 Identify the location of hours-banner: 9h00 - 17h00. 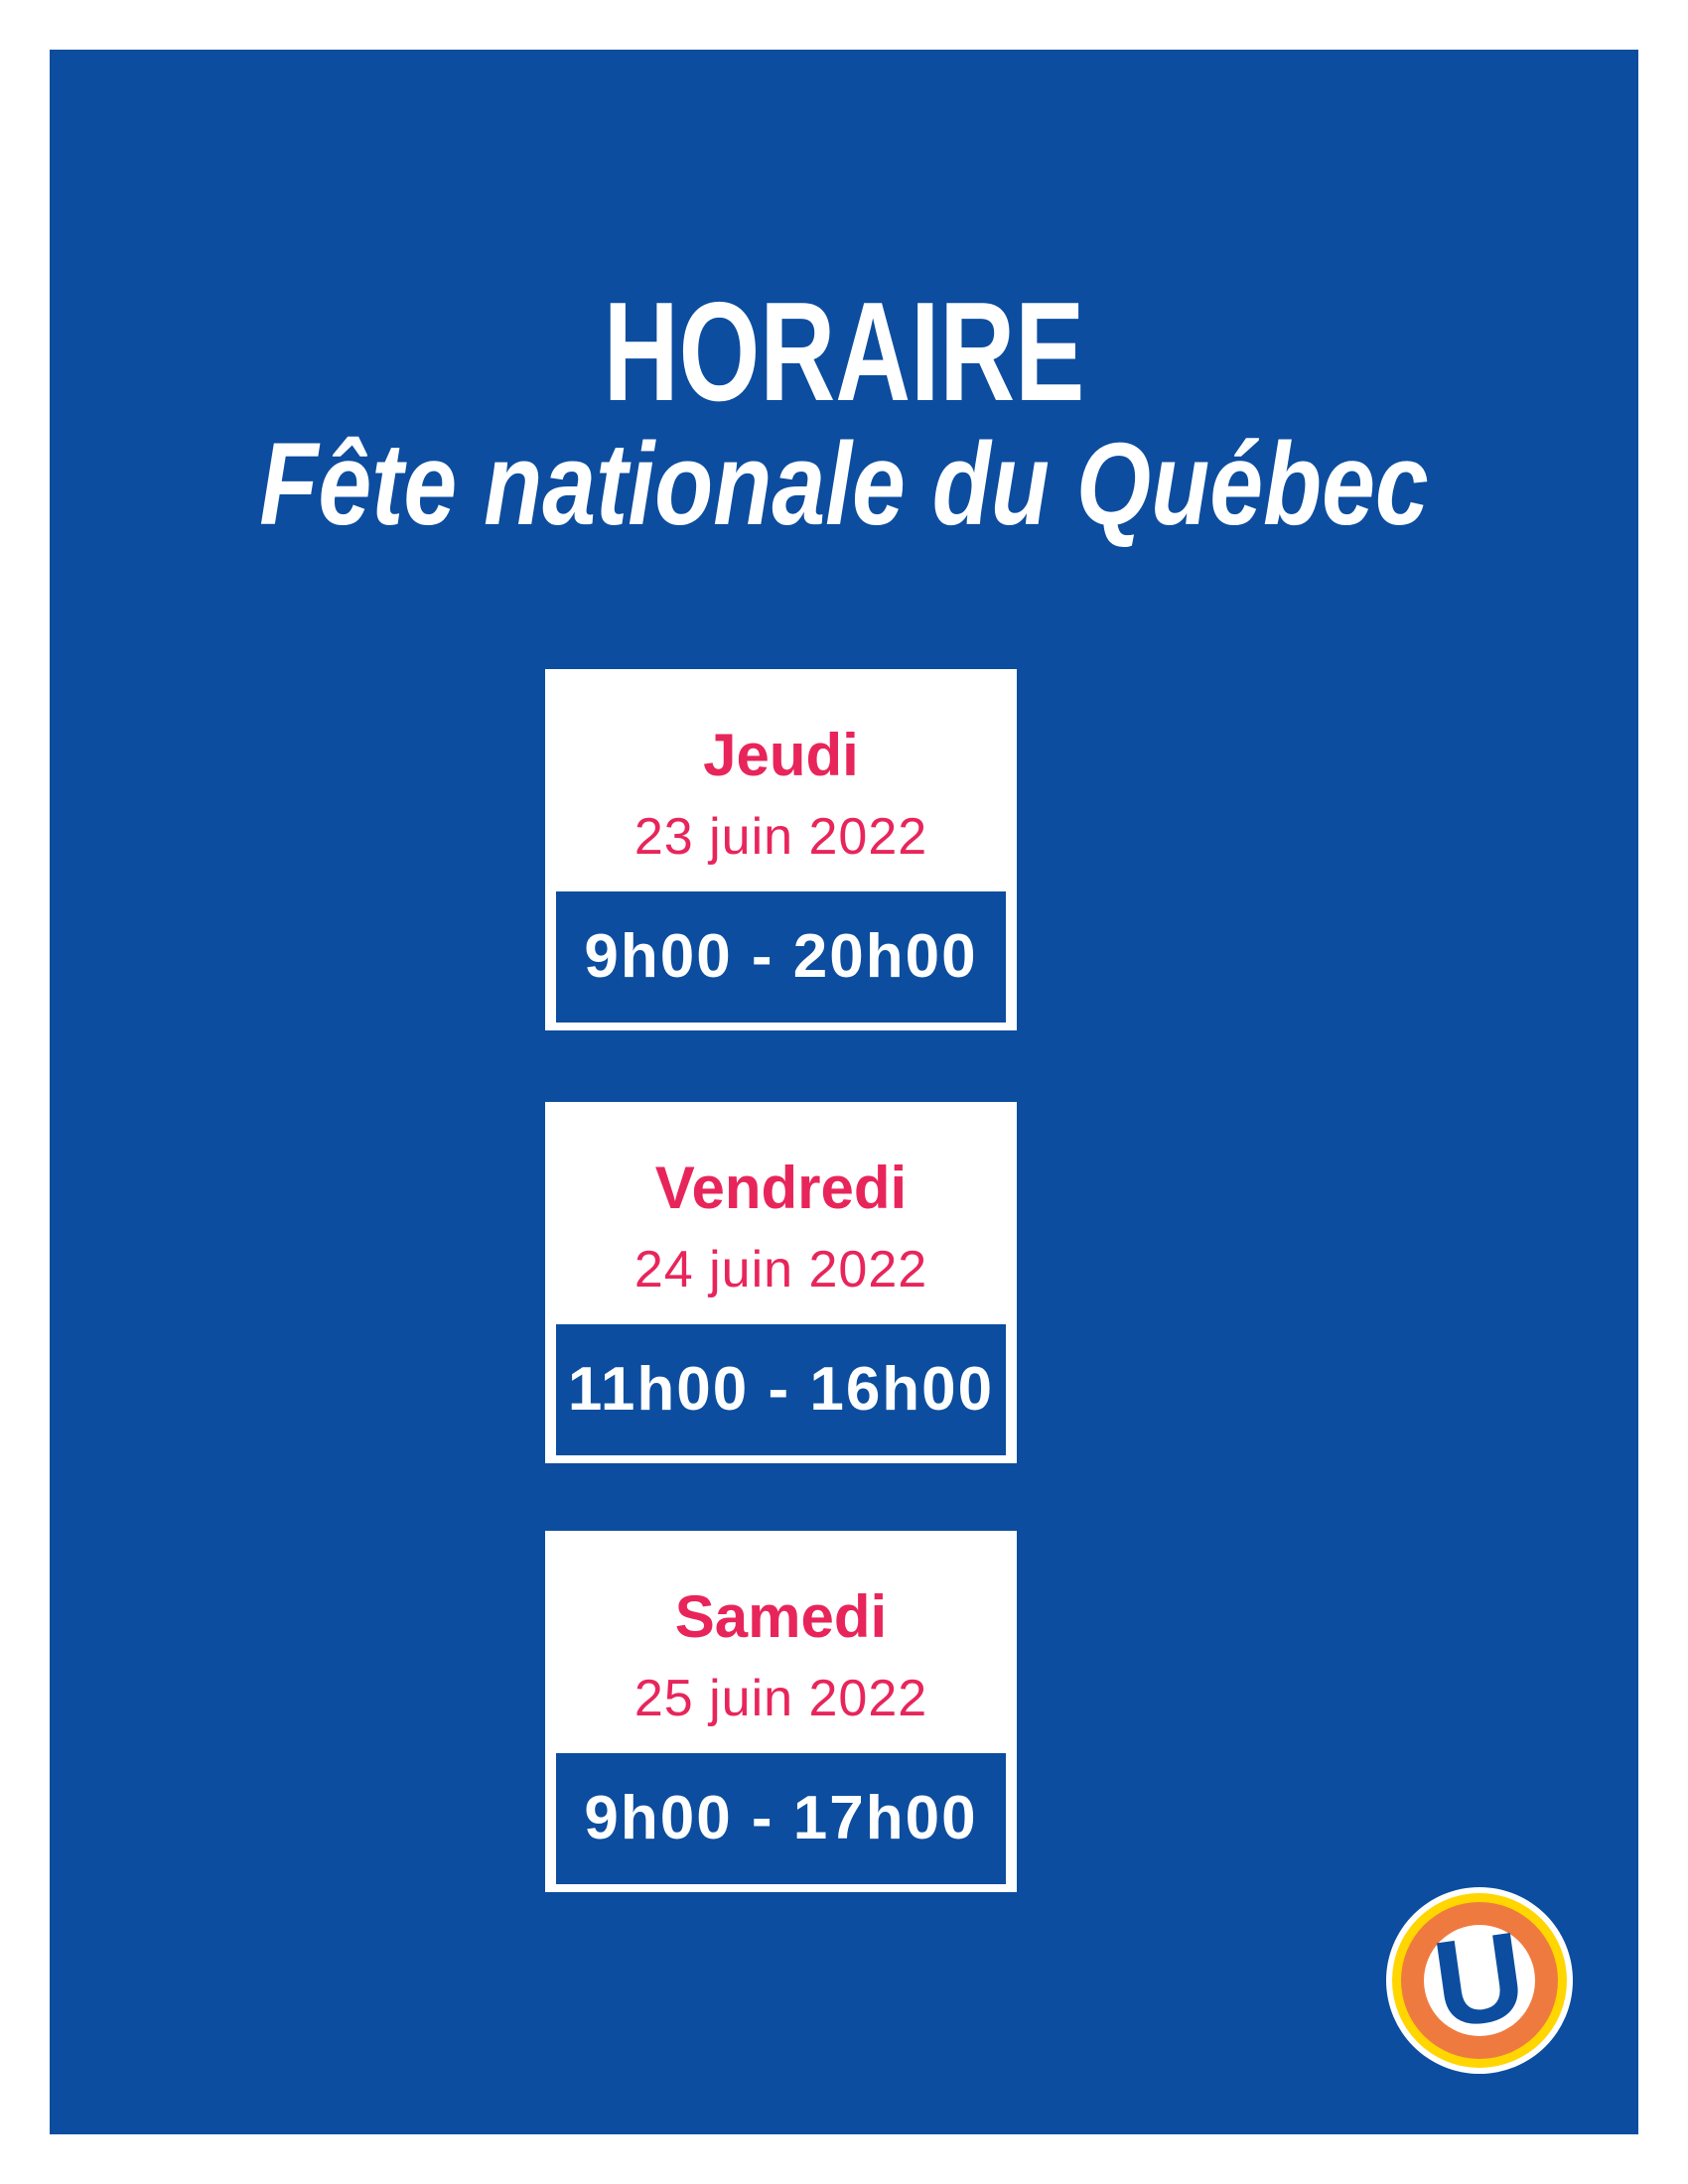
(781, 1818).